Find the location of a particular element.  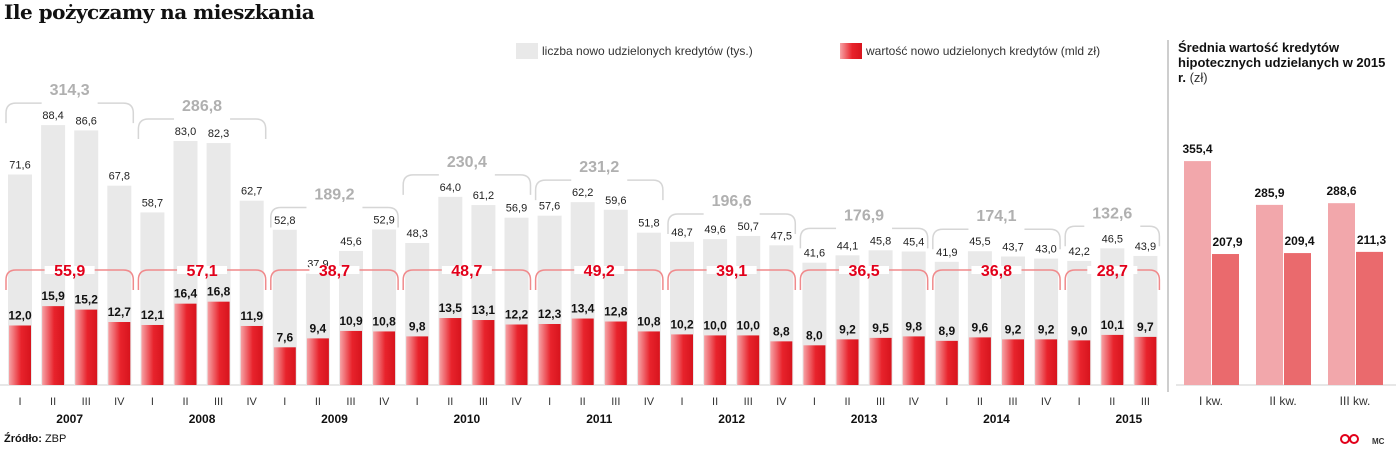

value-total-label: 39,1 is located at coordinates (731, 271).